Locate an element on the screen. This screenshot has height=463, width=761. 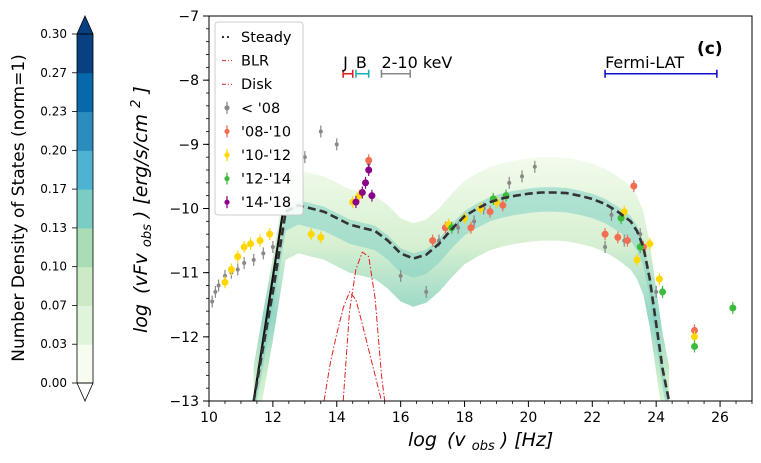
band-label: J is located at coordinates (345, 62).